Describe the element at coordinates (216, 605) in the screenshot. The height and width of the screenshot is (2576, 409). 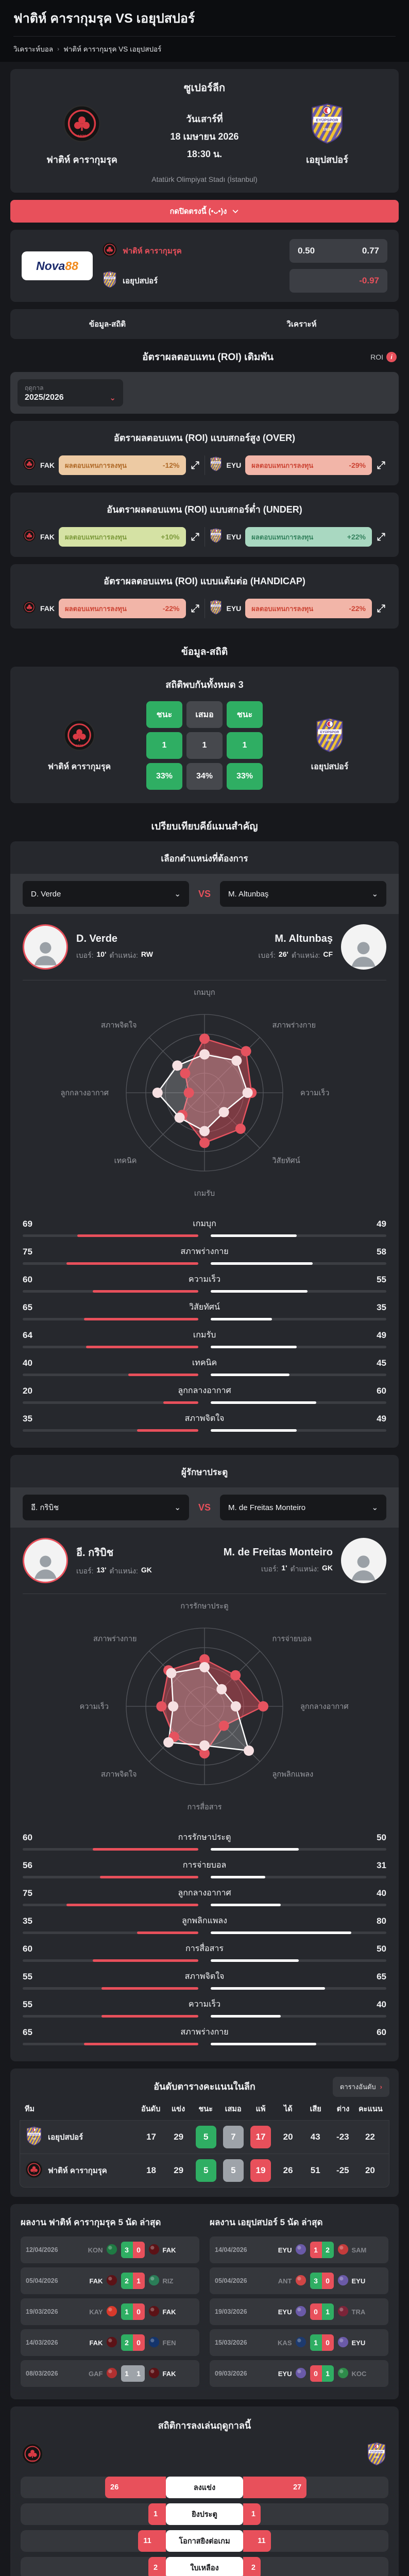
I see `svg-text: EYÜPSPOR` at that location.